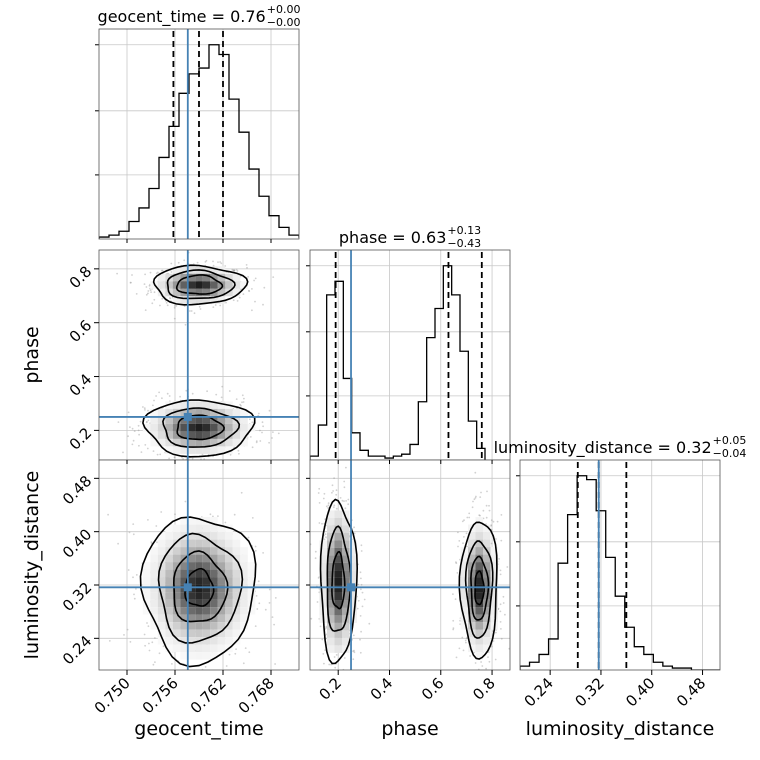  What do you see at coordinates (398, 362) in the screenshot?
I see `hist-step-phase` at bounding box center [398, 362].